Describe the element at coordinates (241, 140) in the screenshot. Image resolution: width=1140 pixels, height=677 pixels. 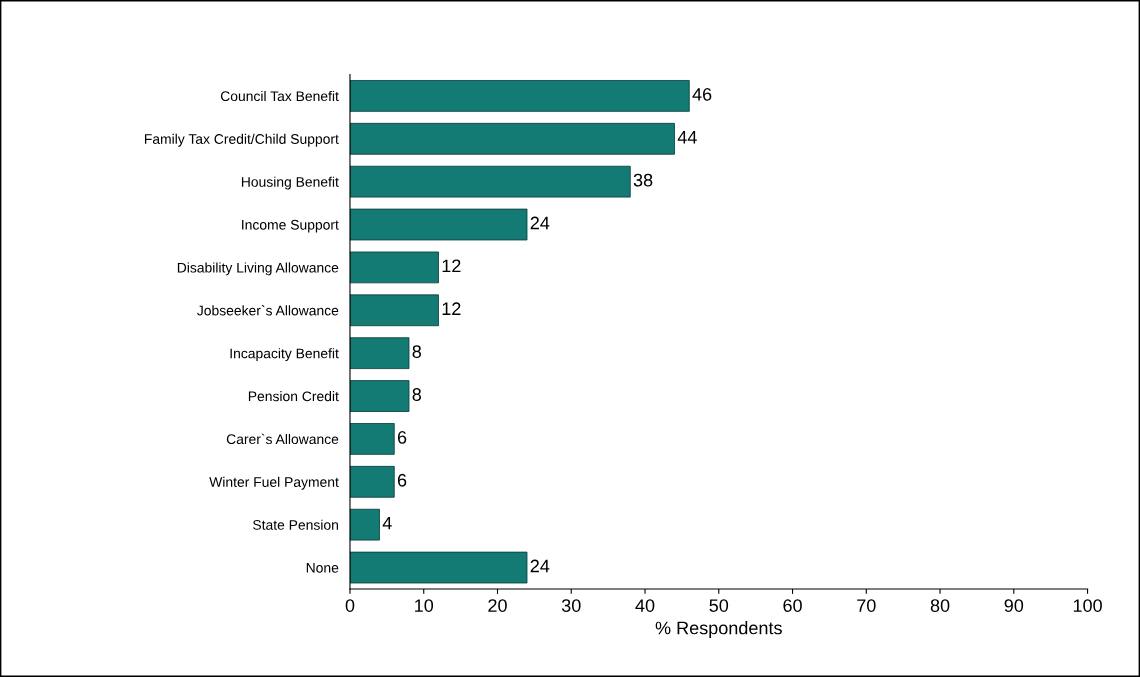
I see `y-tick-label: Family Tax Credit/Child Support` at that location.